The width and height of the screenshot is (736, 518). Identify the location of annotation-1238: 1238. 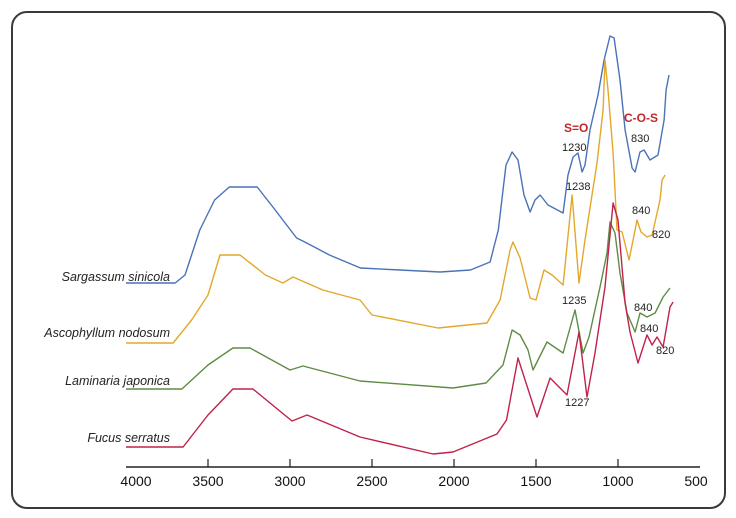
(578, 187).